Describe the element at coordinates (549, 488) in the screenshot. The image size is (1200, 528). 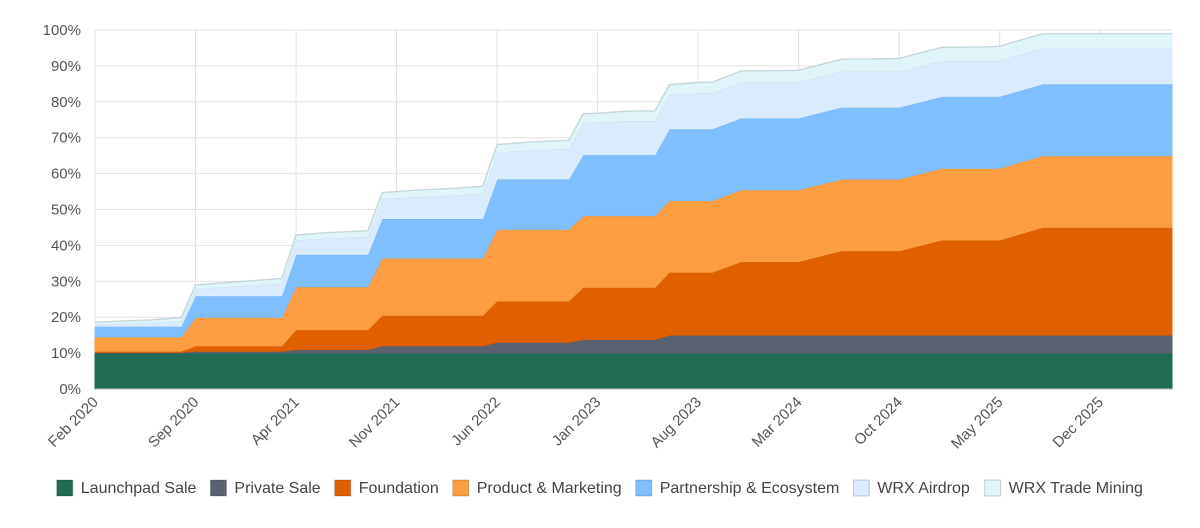
I see `legend-label: Product & Marketing` at that location.